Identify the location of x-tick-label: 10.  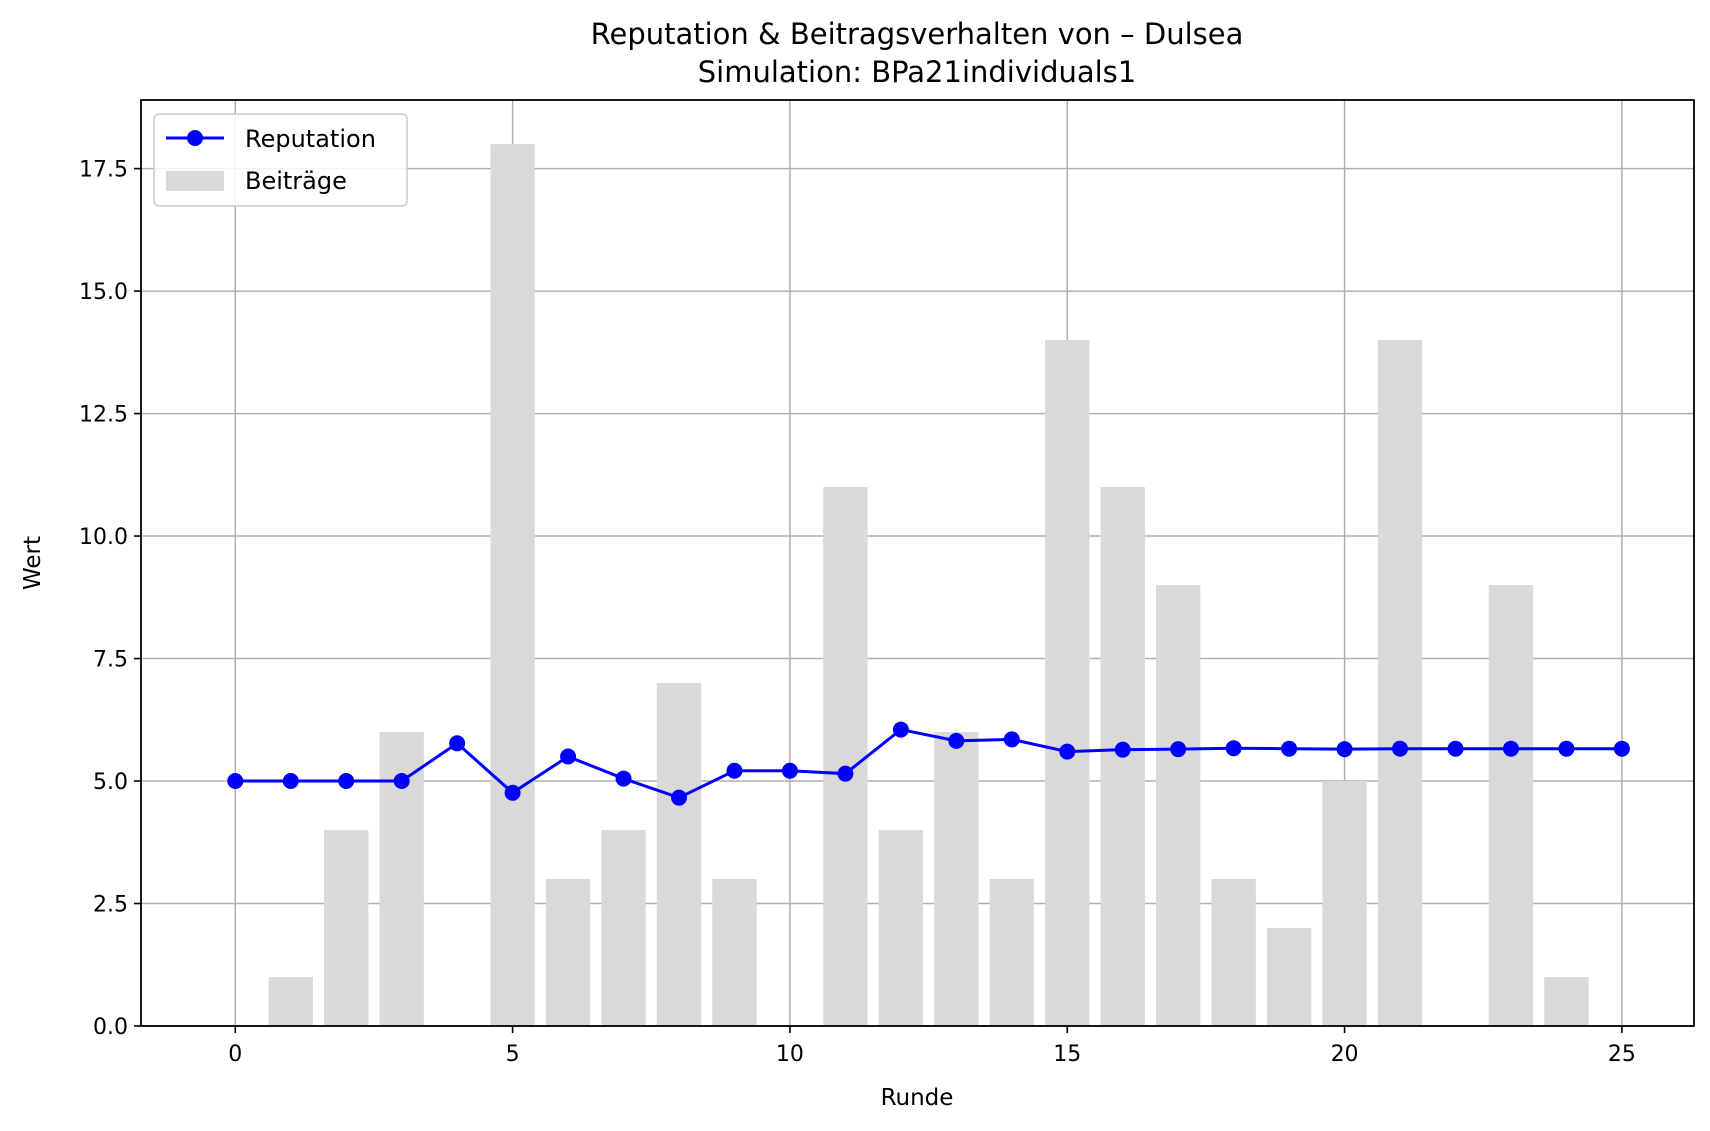
(790, 1054).